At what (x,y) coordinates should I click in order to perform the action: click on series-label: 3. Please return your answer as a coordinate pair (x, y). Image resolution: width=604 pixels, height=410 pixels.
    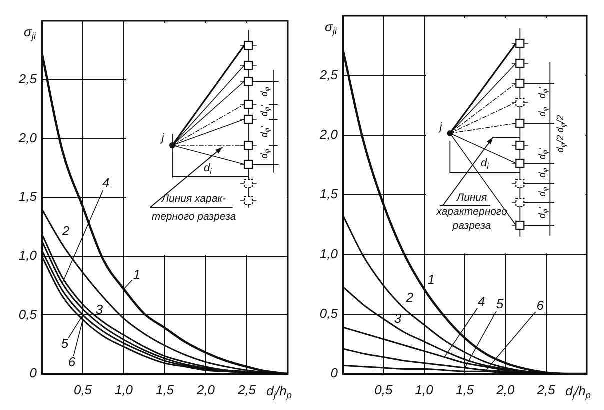
    Looking at the image, I should click on (100, 309).